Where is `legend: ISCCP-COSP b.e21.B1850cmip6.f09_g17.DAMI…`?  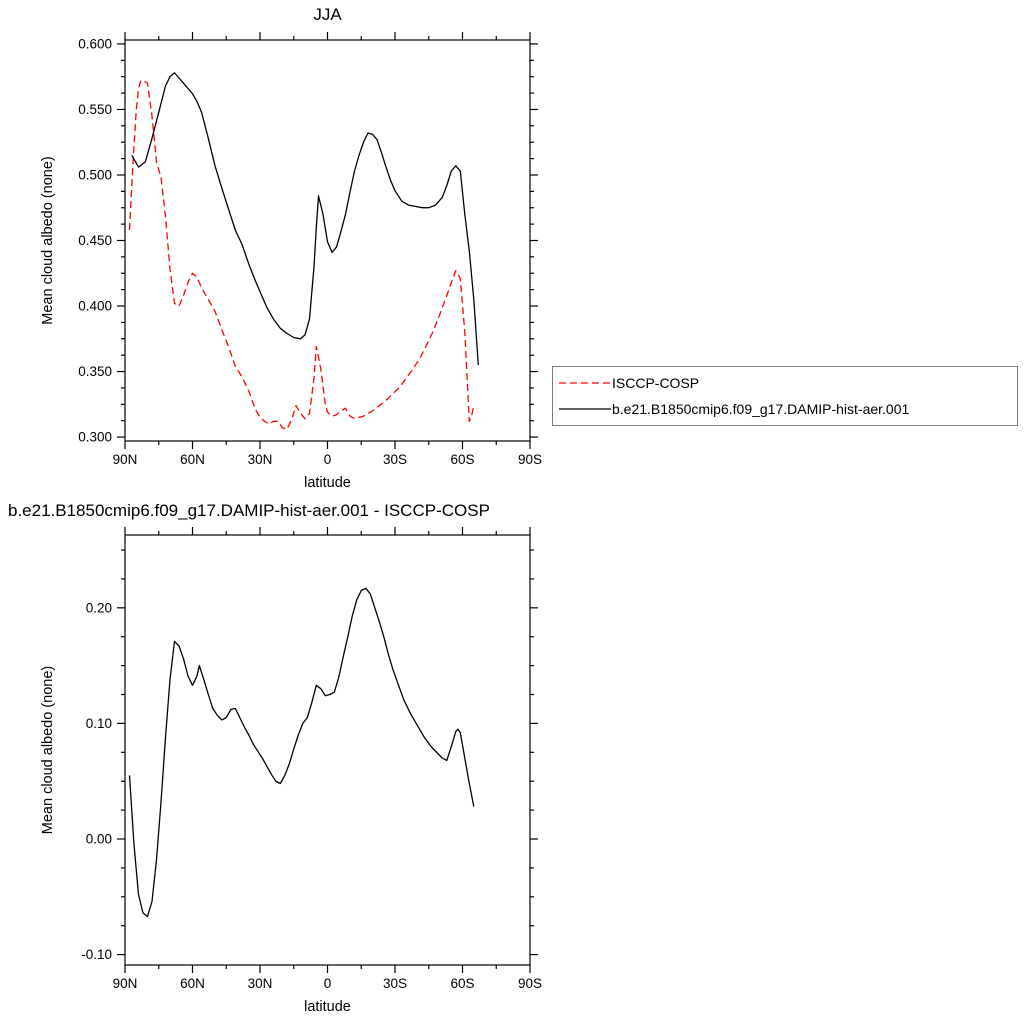 legend: ISCCP-COSP b.e21.B1850cmip6.f09_g17.DAMI… is located at coordinates (785, 396).